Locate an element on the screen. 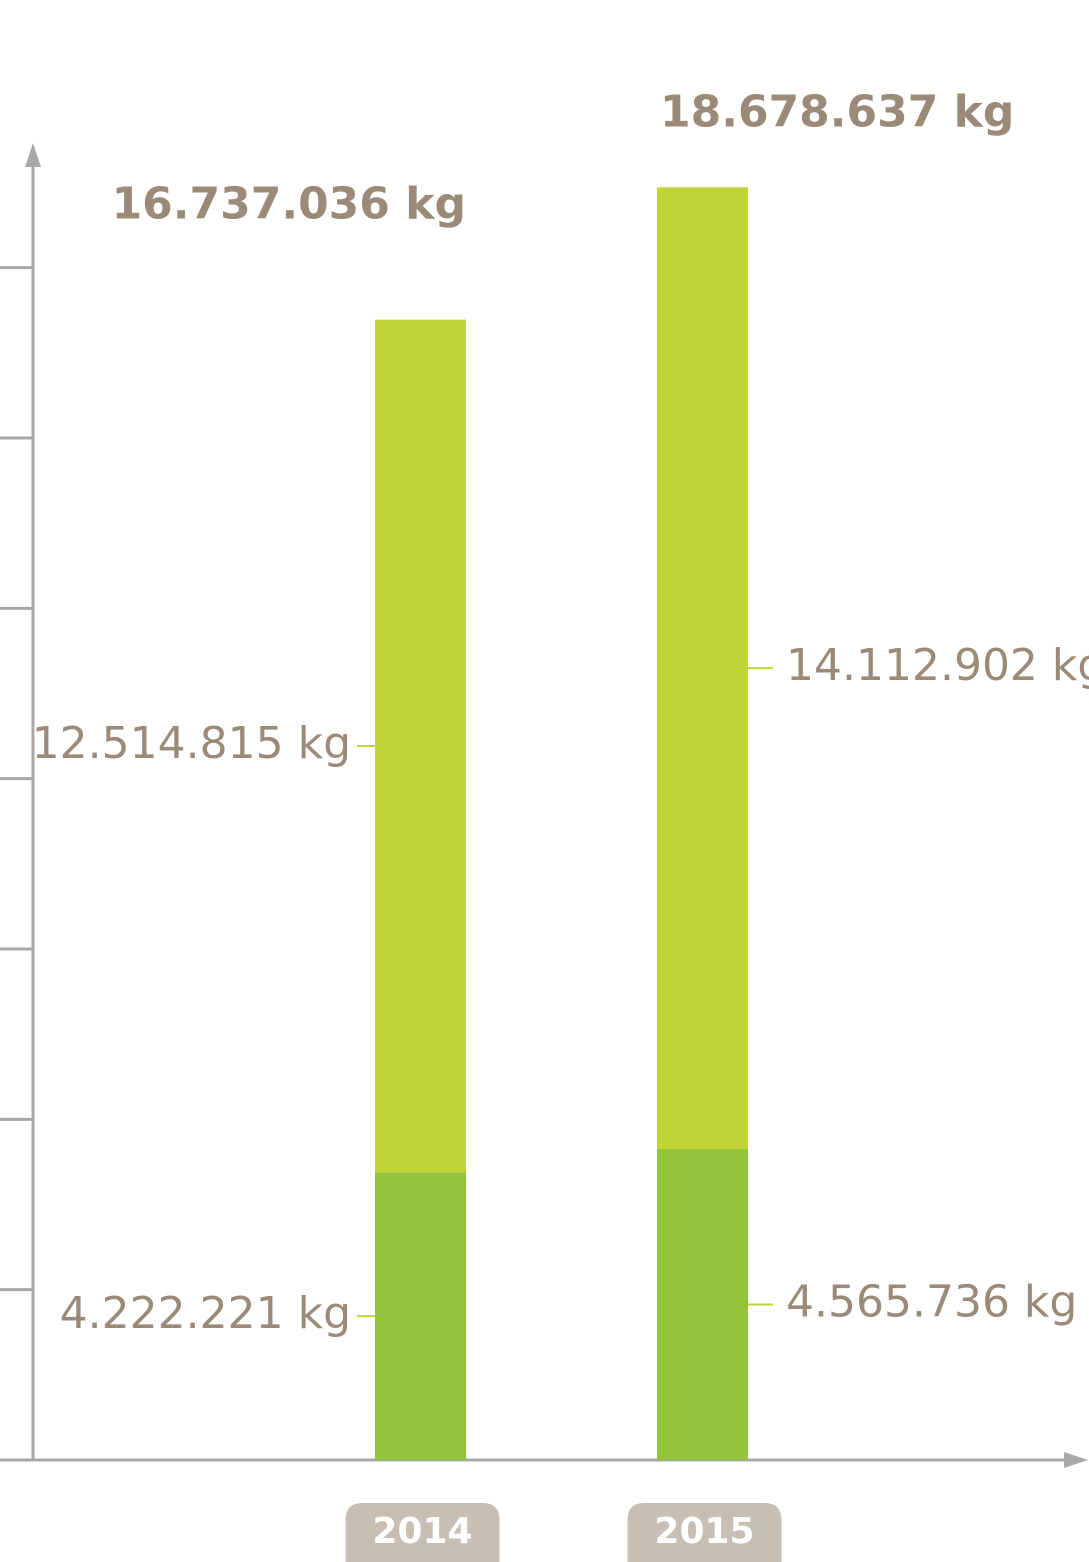 Image resolution: width=1089 pixels, height=1562 pixels. x-axis-arrow is located at coordinates (1076, 1460).